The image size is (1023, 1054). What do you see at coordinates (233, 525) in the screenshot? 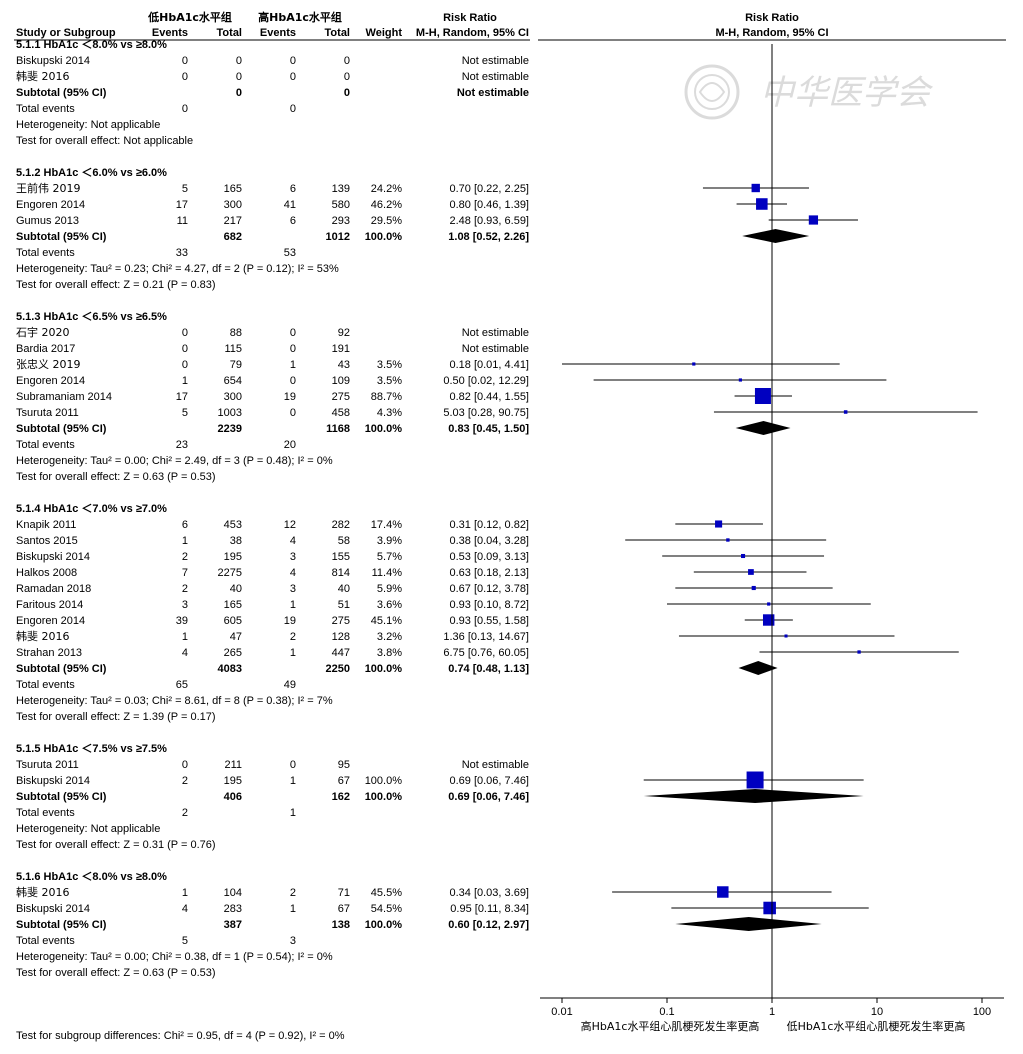
I see `total-group1: 453` at bounding box center [233, 525].